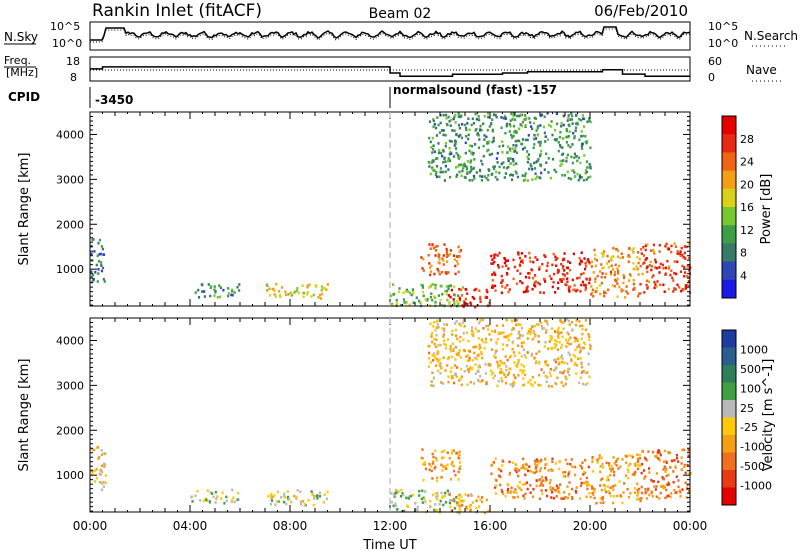 This screenshot has width=800, height=554. What do you see at coordinates (70, 430) in the screenshot?
I see `y-tick-label: 2000` at bounding box center [70, 430].